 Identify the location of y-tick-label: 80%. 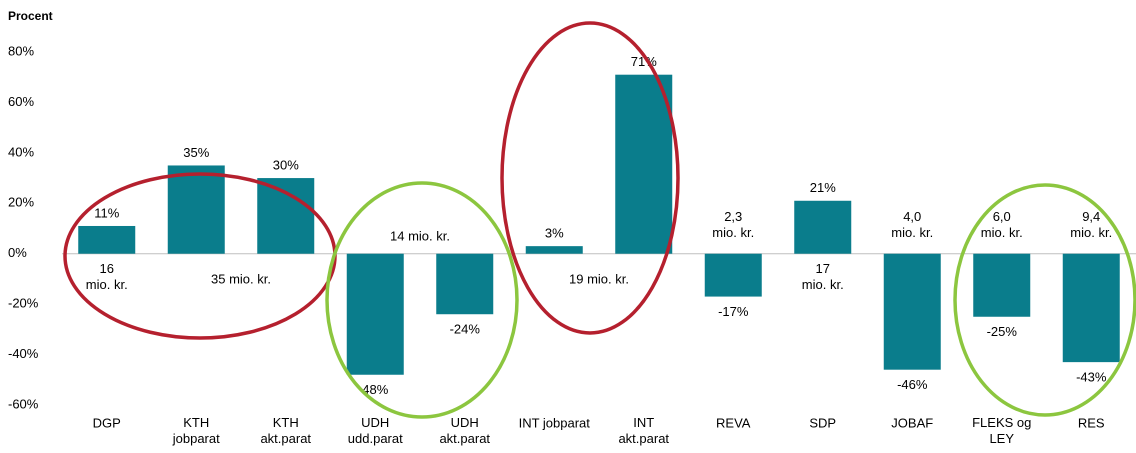
(21, 50).